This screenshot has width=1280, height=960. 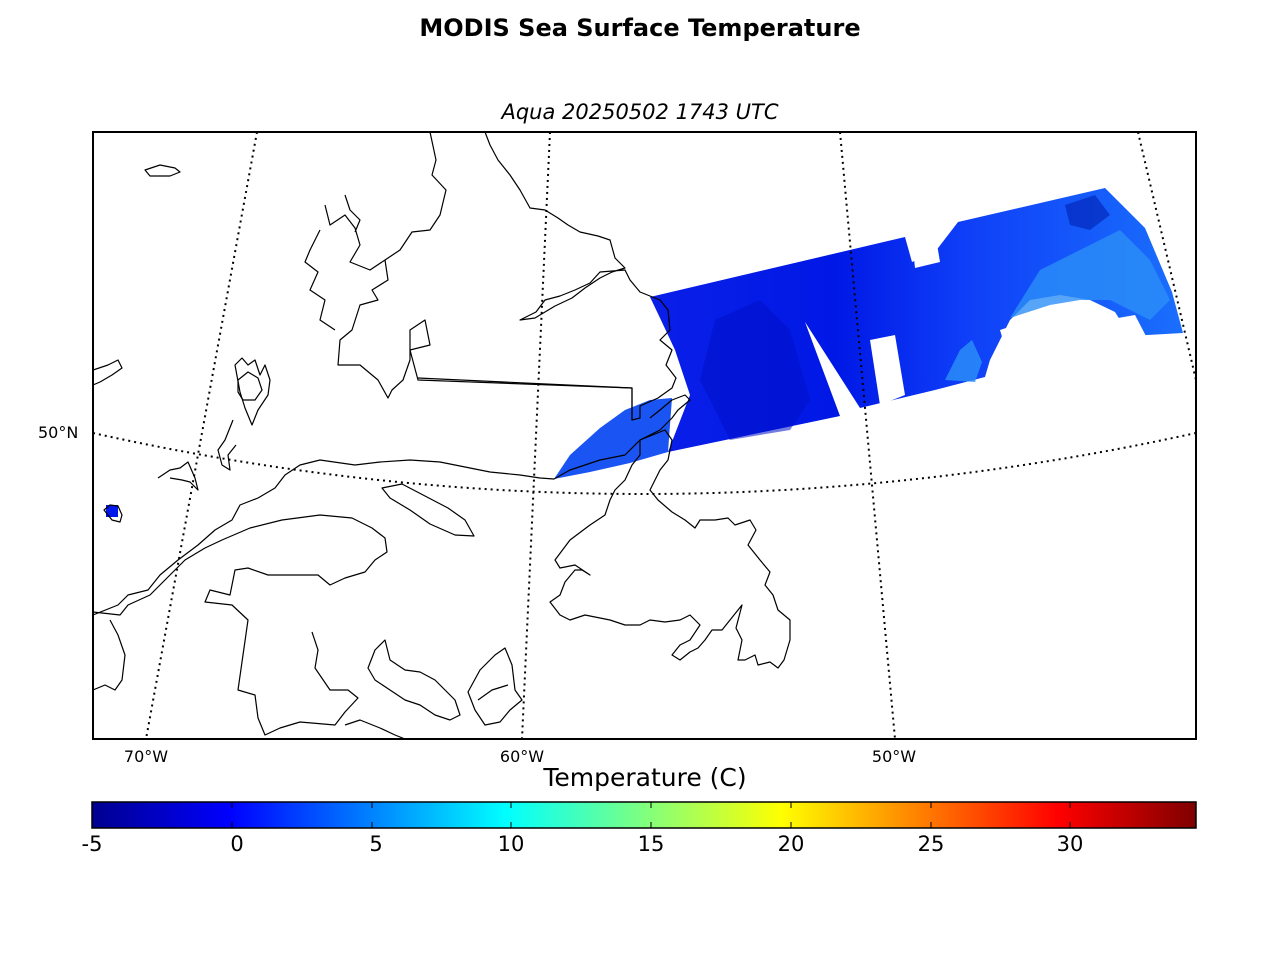 What do you see at coordinates (109, 655) in the screenshot?
I see `coast-gaspe` at bounding box center [109, 655].